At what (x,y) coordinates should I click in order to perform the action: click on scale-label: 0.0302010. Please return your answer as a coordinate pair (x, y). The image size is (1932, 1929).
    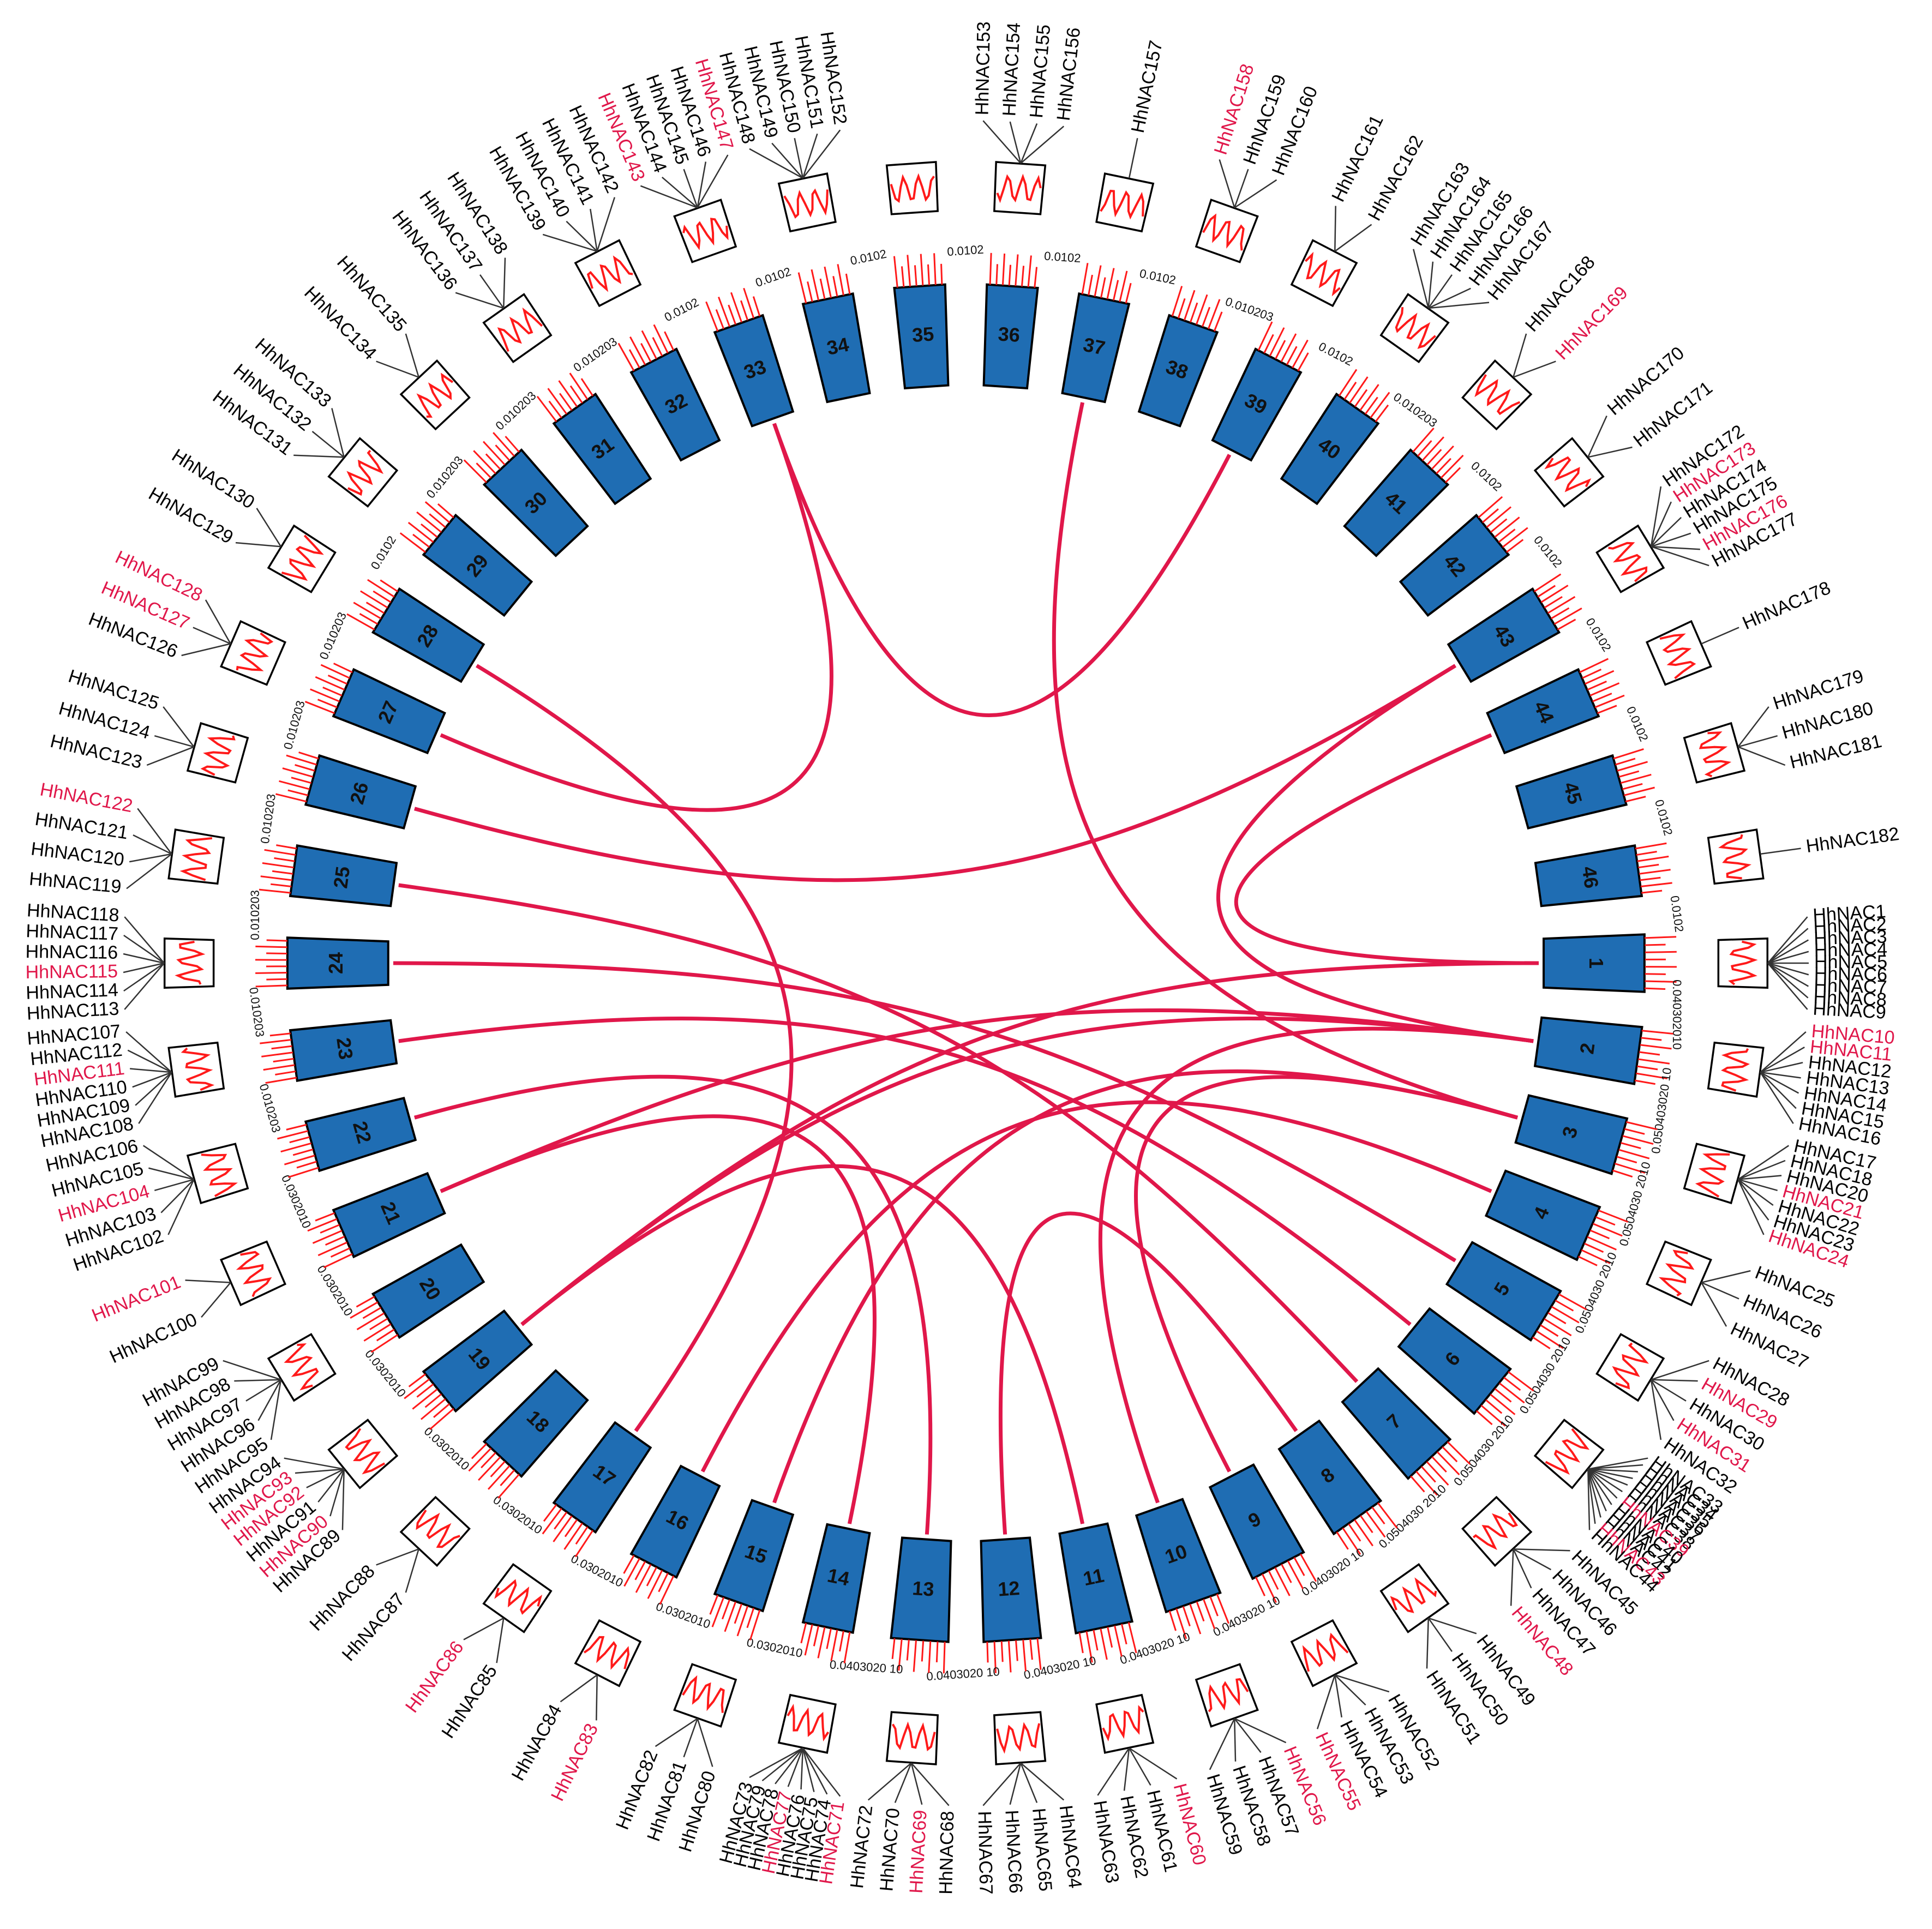
    Looking at the image, I should click on (775, 1648).